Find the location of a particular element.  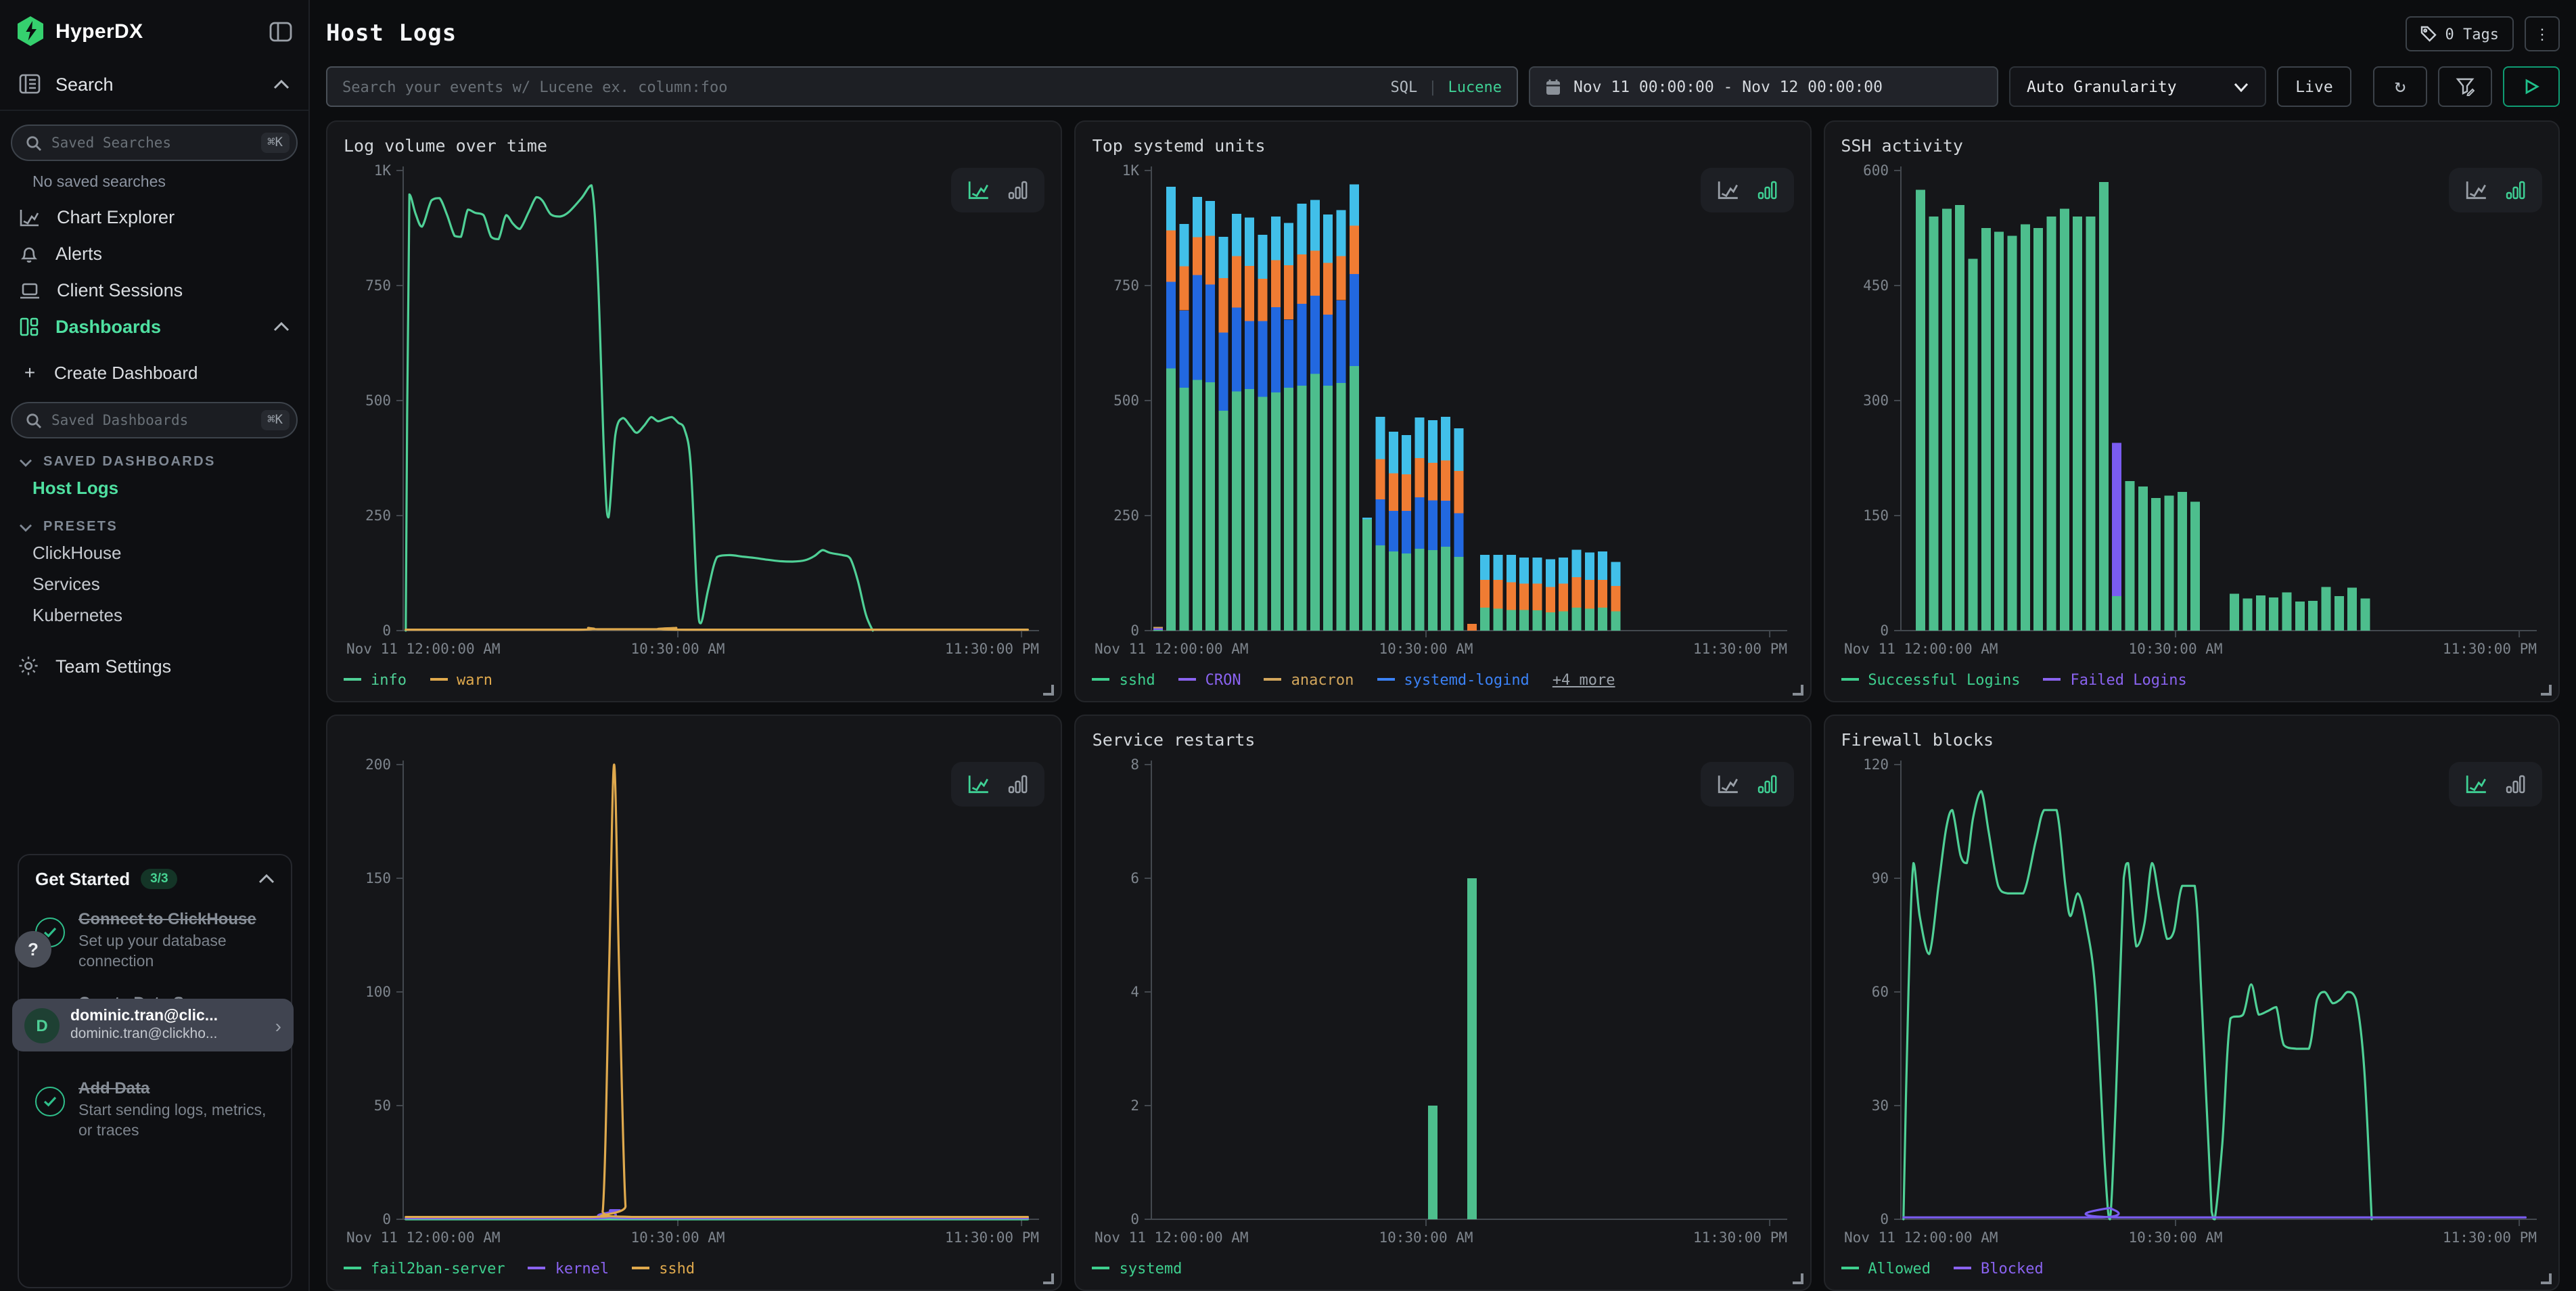

legend-item: systemd is located at coordinates (1137, 1268).